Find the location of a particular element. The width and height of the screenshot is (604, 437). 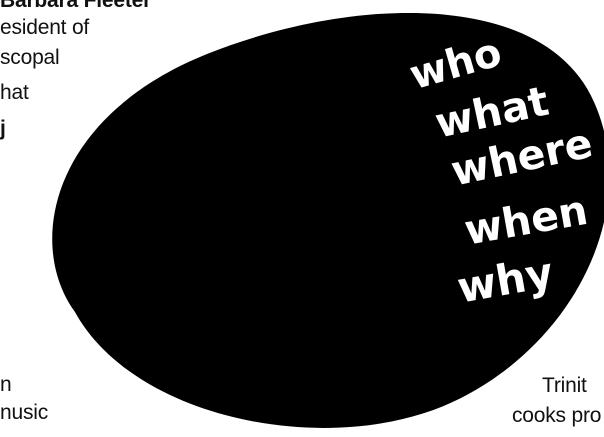

left-text-line-5: j is located at coordinates (3, 128).